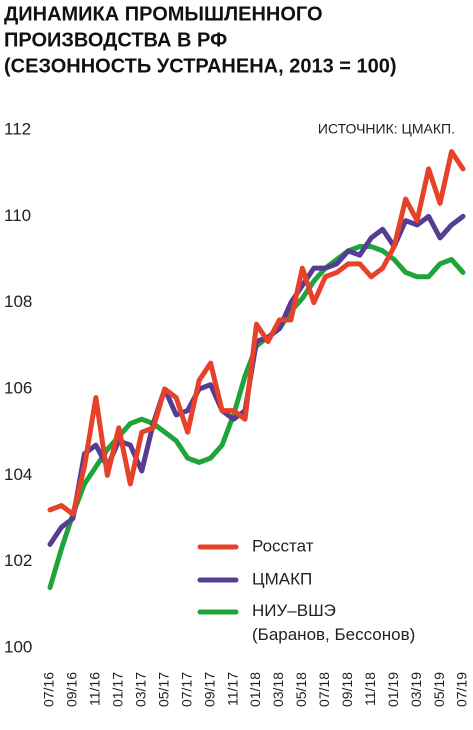 This screenshot has height=730, width=473. I want to click on source-note: ИСТОЧНИК: ЦМАКП., so click(386, 129).